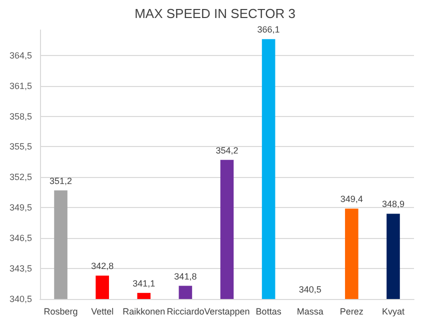 Image resolution: width=430 pixels, height=321 pixels. Describe the element at coordinates (351, 199) in the screenshot. I see `data-label: 349,4` at that location.